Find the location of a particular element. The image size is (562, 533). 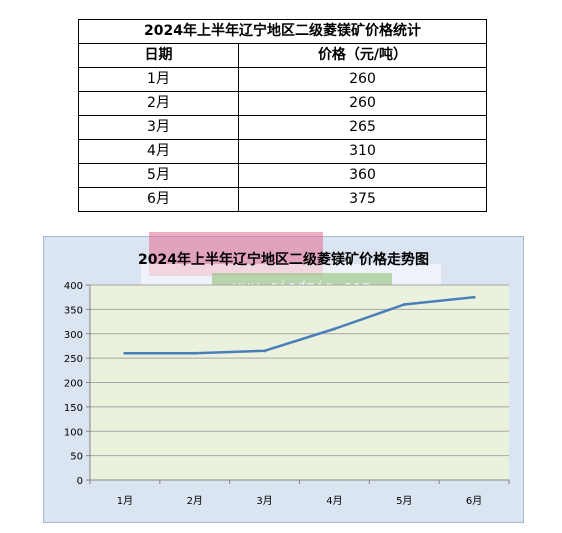

column-header-price: 价格（元/吨） is located at coordinates (362, 55).